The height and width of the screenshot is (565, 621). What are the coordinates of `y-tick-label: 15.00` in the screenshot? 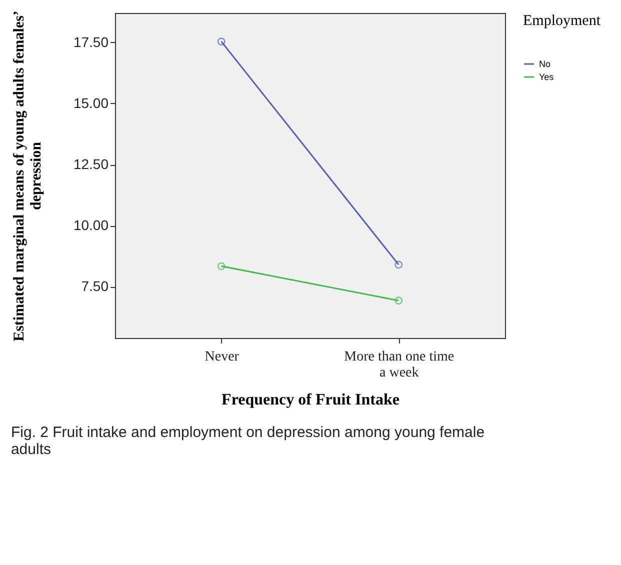 It's located at (91, 102).